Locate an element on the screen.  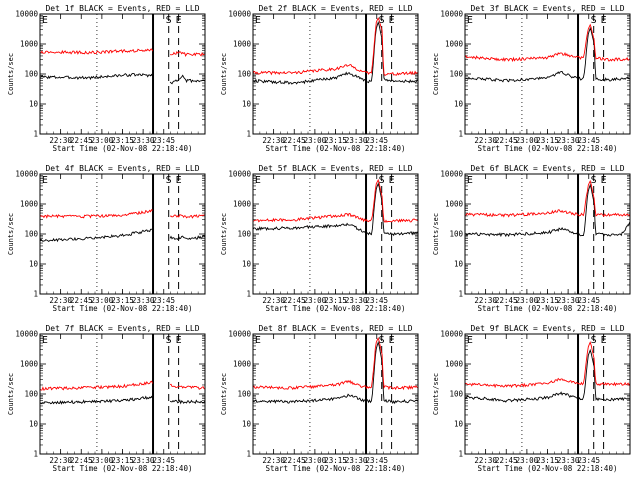
plot-title: Det 1f BLACK = Events, RED = LLD is located at coordinates (122, 8).